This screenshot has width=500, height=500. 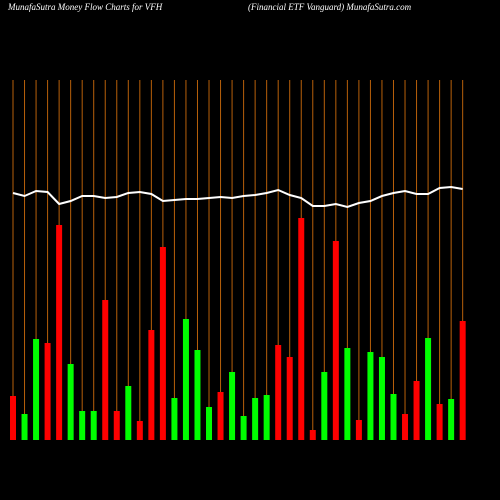 I want to click on chart-subtitle: (Financial ETF Vanguard) MunafaSutra.com, so click(x=330, y=7).